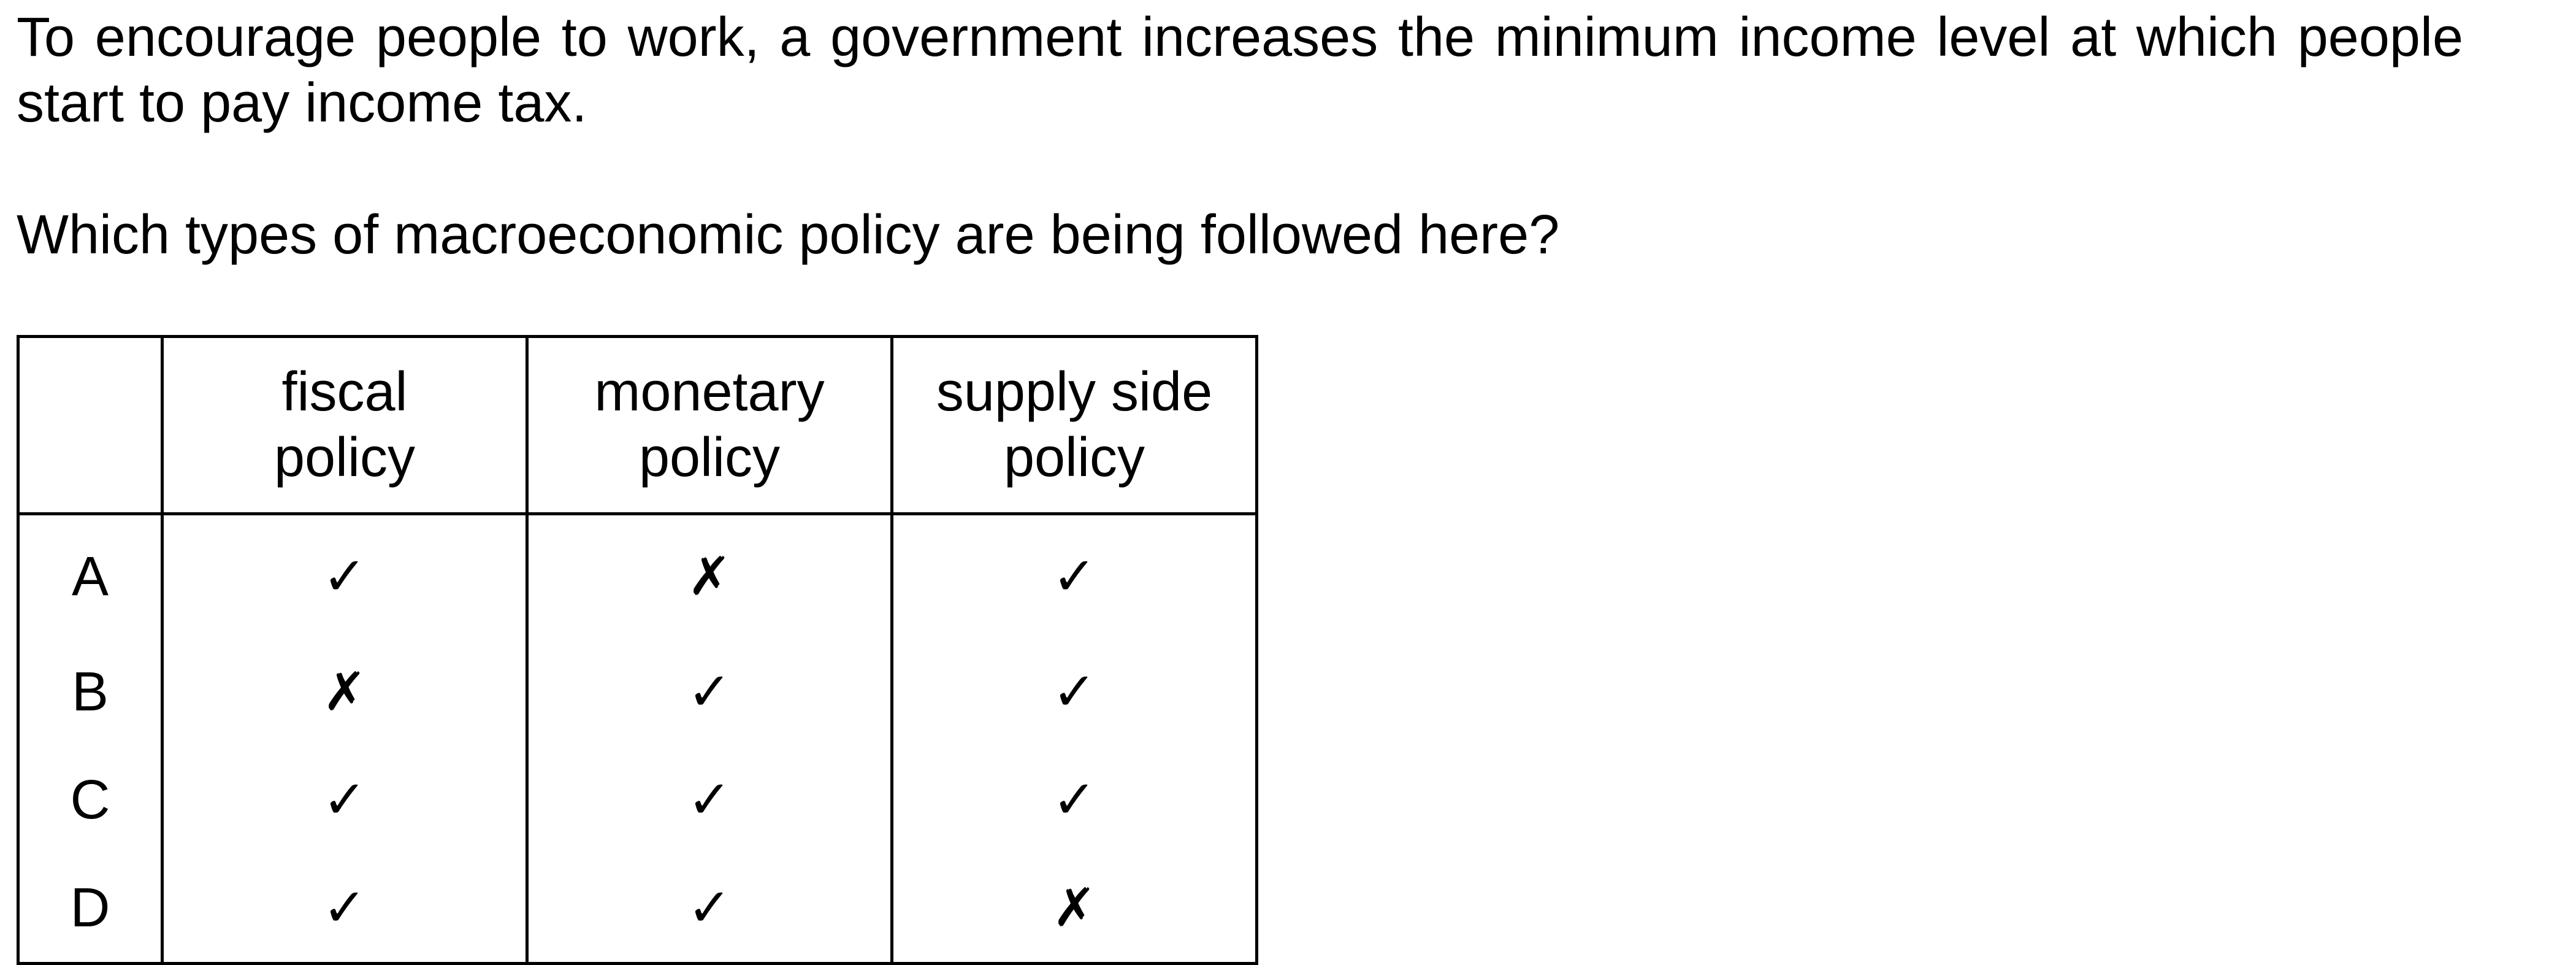 This screenshot has height=965, width=2576. What do you see at coordinates (90, 576) in the screenshot?
I see `option-label: A` at bounding box center [90, 576].